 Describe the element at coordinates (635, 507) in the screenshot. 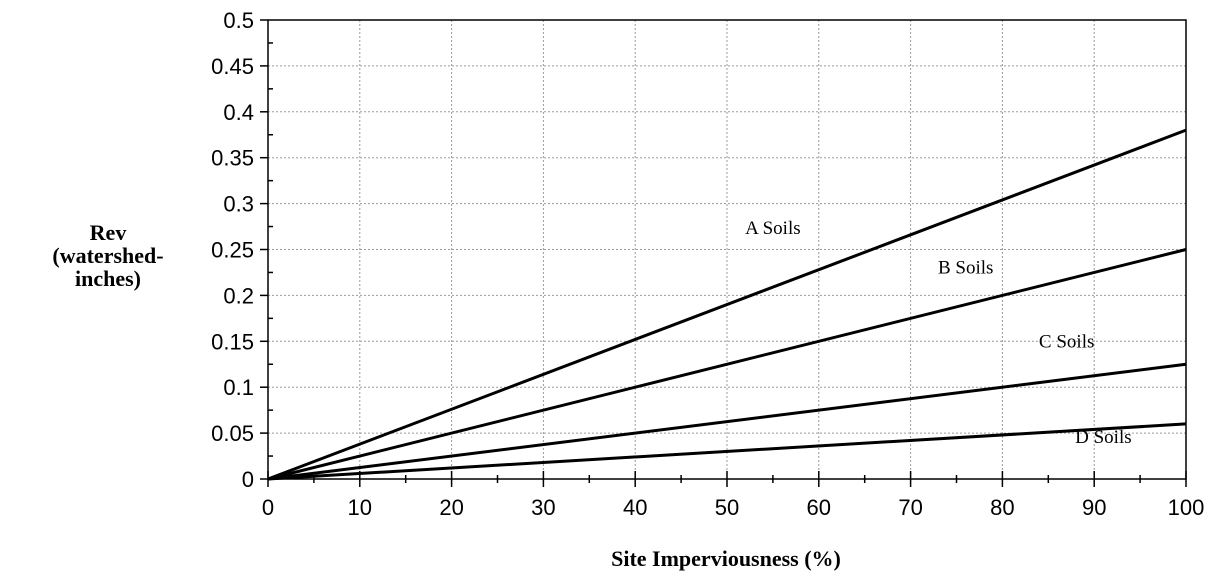

I see `x-tick-label: 40` at that location.